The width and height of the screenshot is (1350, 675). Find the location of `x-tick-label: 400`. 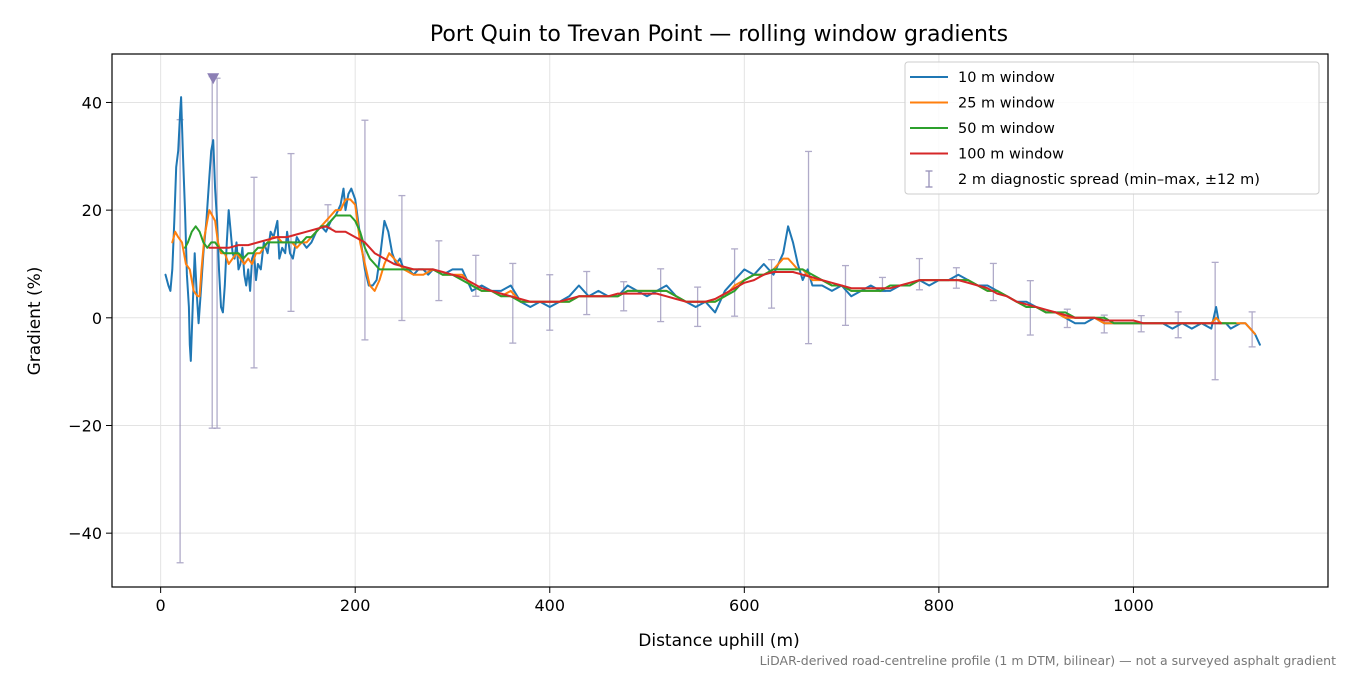

x-tick-label: 400 is located at coordinates (549, 605).